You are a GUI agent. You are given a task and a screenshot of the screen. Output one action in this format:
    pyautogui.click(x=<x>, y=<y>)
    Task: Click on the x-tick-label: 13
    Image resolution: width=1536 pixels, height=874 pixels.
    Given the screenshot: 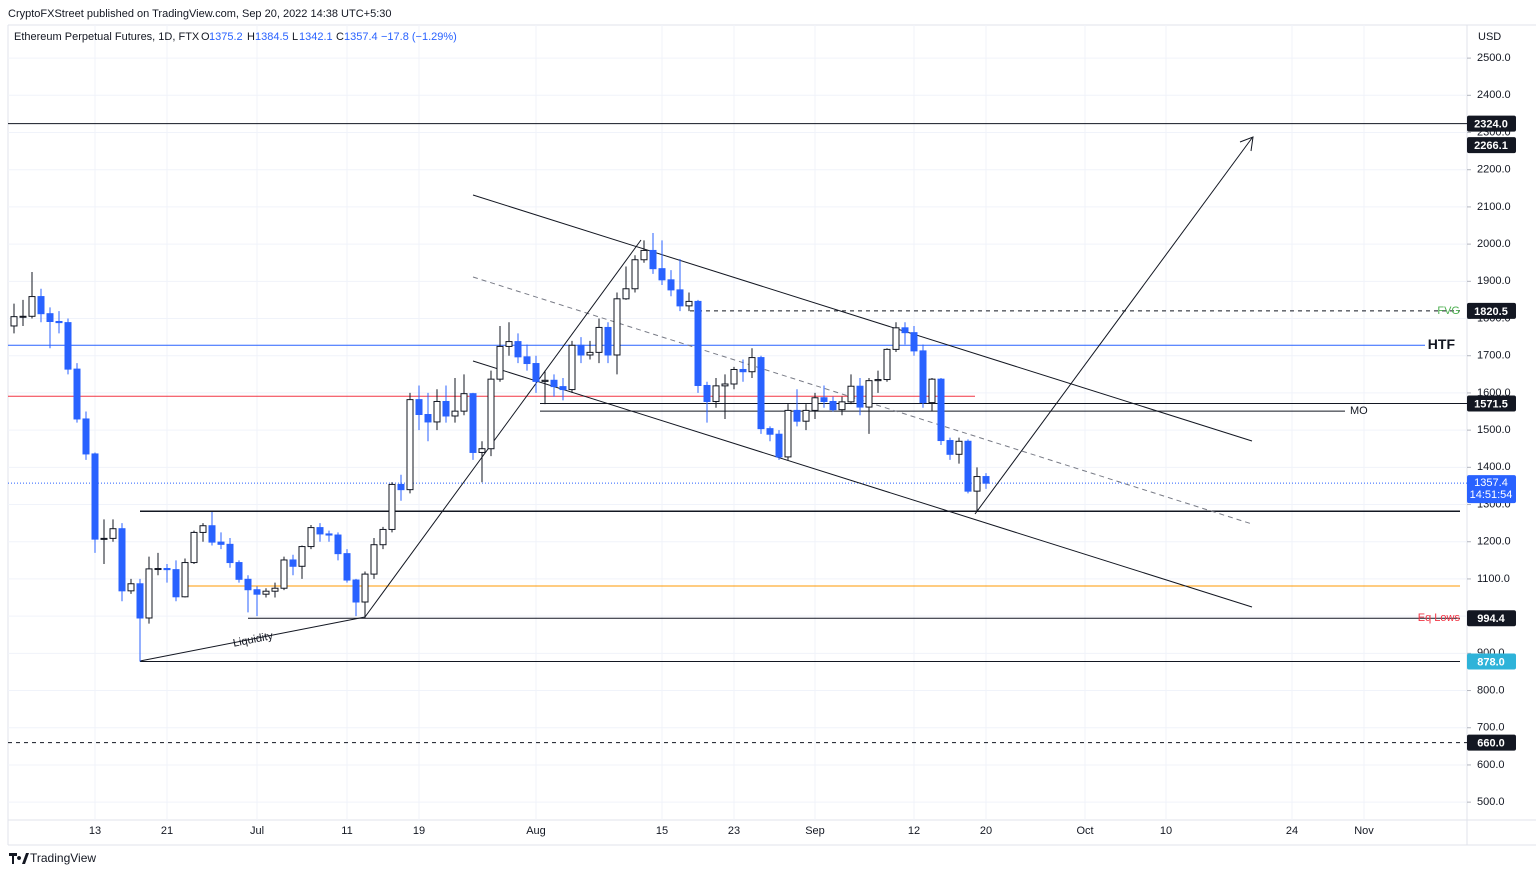 What is the action you would take?
    pyautogui.click(x=95, y=831)
    